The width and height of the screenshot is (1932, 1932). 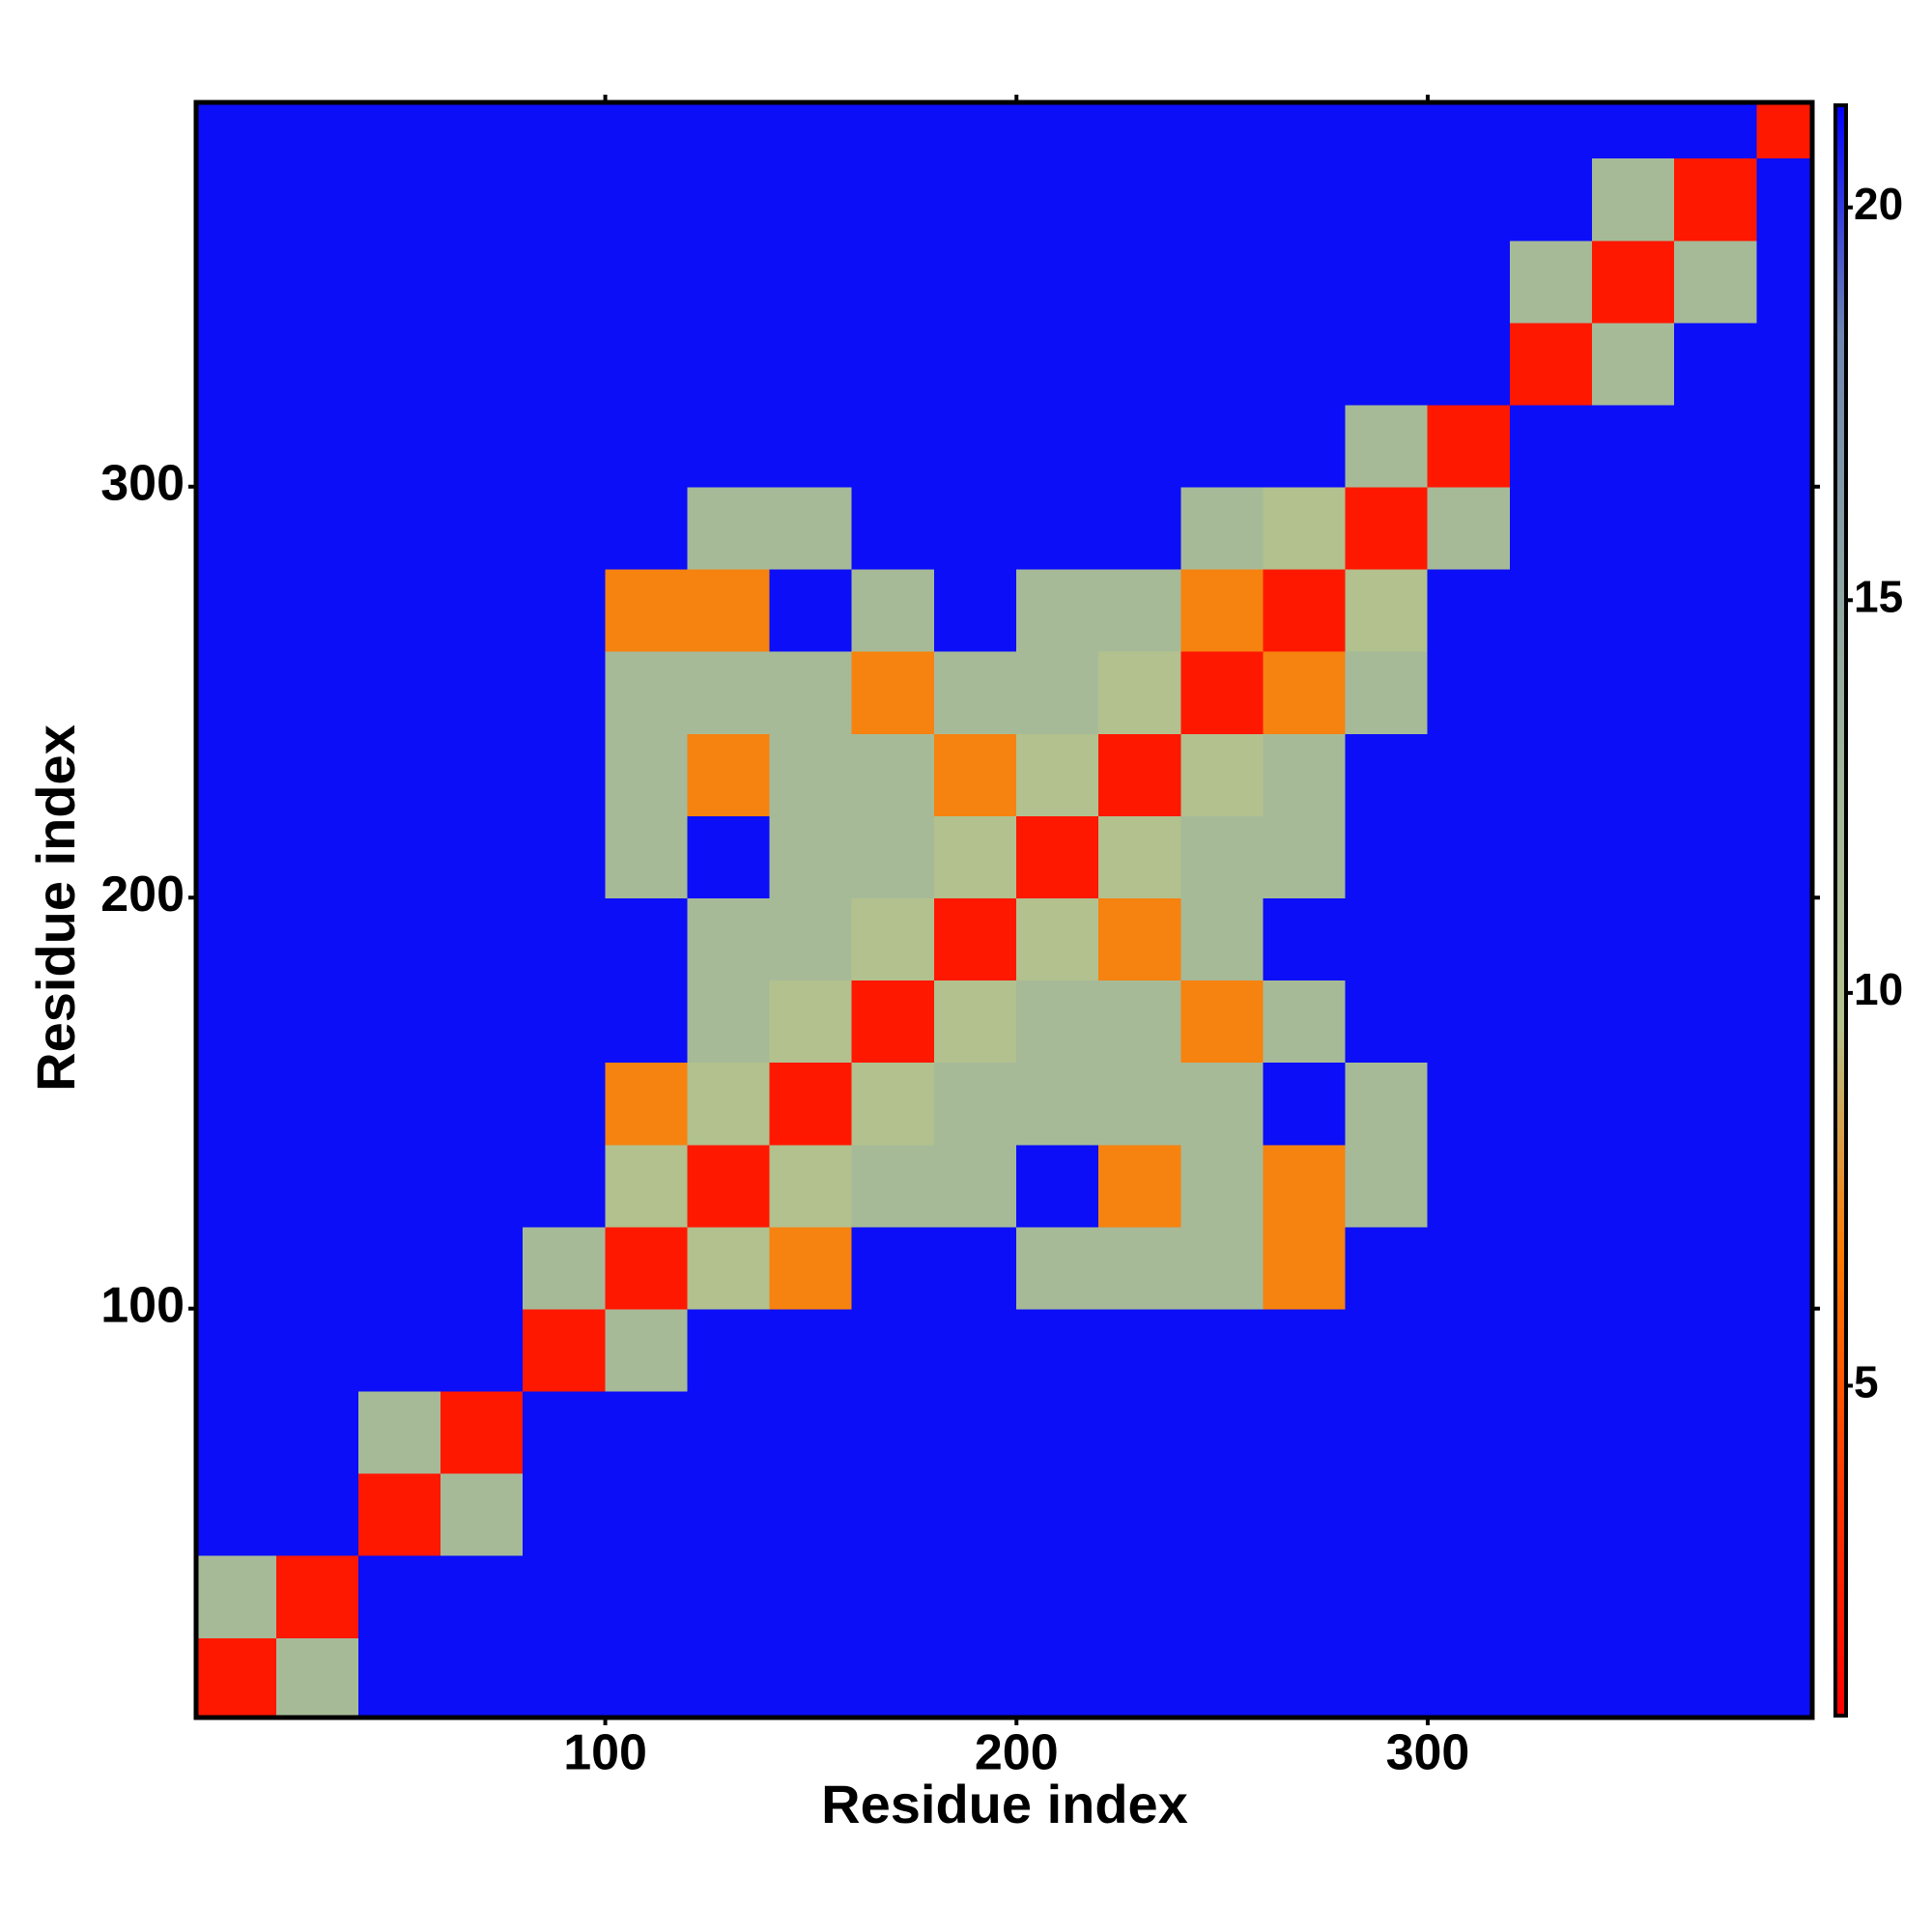 What do you see at coordinates (55, 908) in the screenshot?
I see `y-axis-title: Residue index` at bounding box center [55, 908].